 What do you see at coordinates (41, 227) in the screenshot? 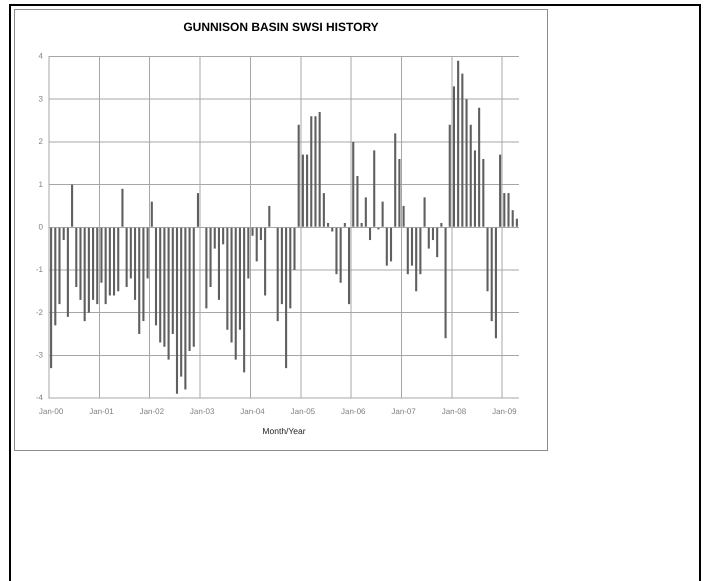
I see `y-tick-label: 0` at bounding box center [41, 227].